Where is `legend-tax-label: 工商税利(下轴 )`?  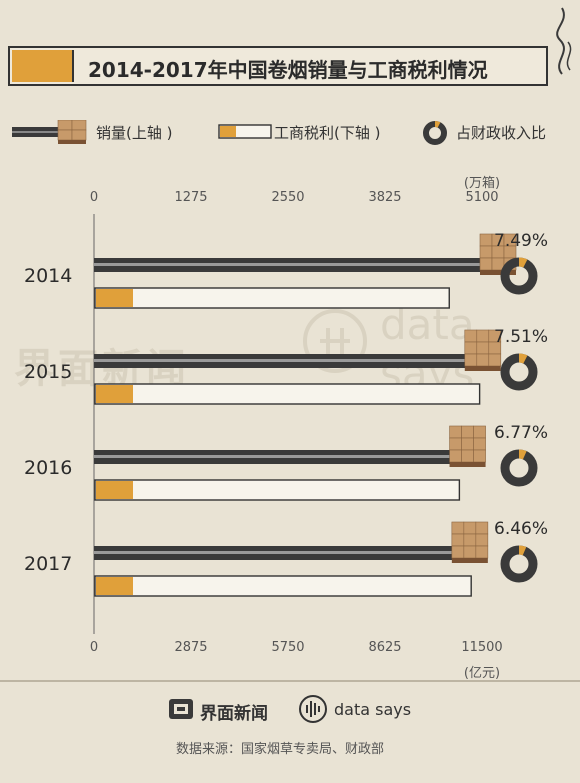 legend-tax-label: 工商税利(下轴 ) is located at coordinates (327, 133).